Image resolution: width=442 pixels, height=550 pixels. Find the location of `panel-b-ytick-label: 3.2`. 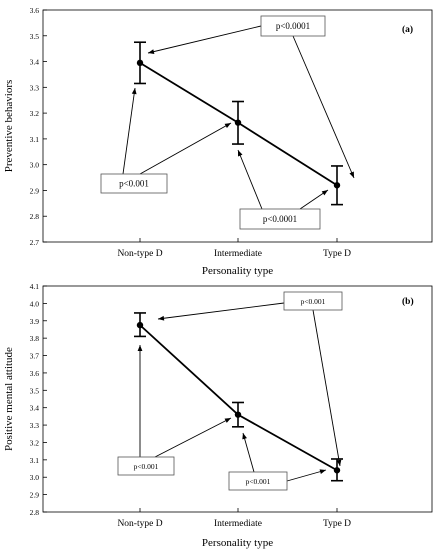

panel-b-ytick-label: 3.2 is located at coordinates (35, 442).